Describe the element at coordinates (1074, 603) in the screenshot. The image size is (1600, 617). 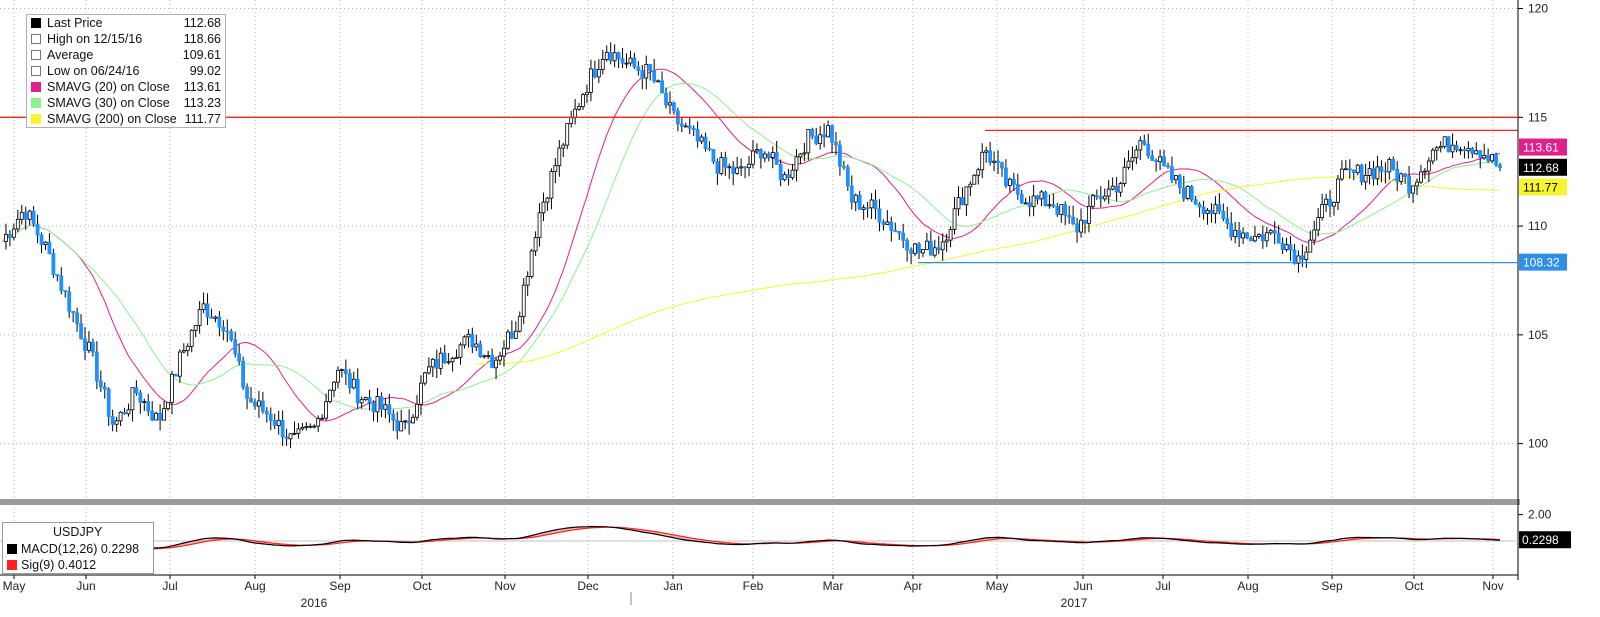
I see `year-label: 2017` at that location.